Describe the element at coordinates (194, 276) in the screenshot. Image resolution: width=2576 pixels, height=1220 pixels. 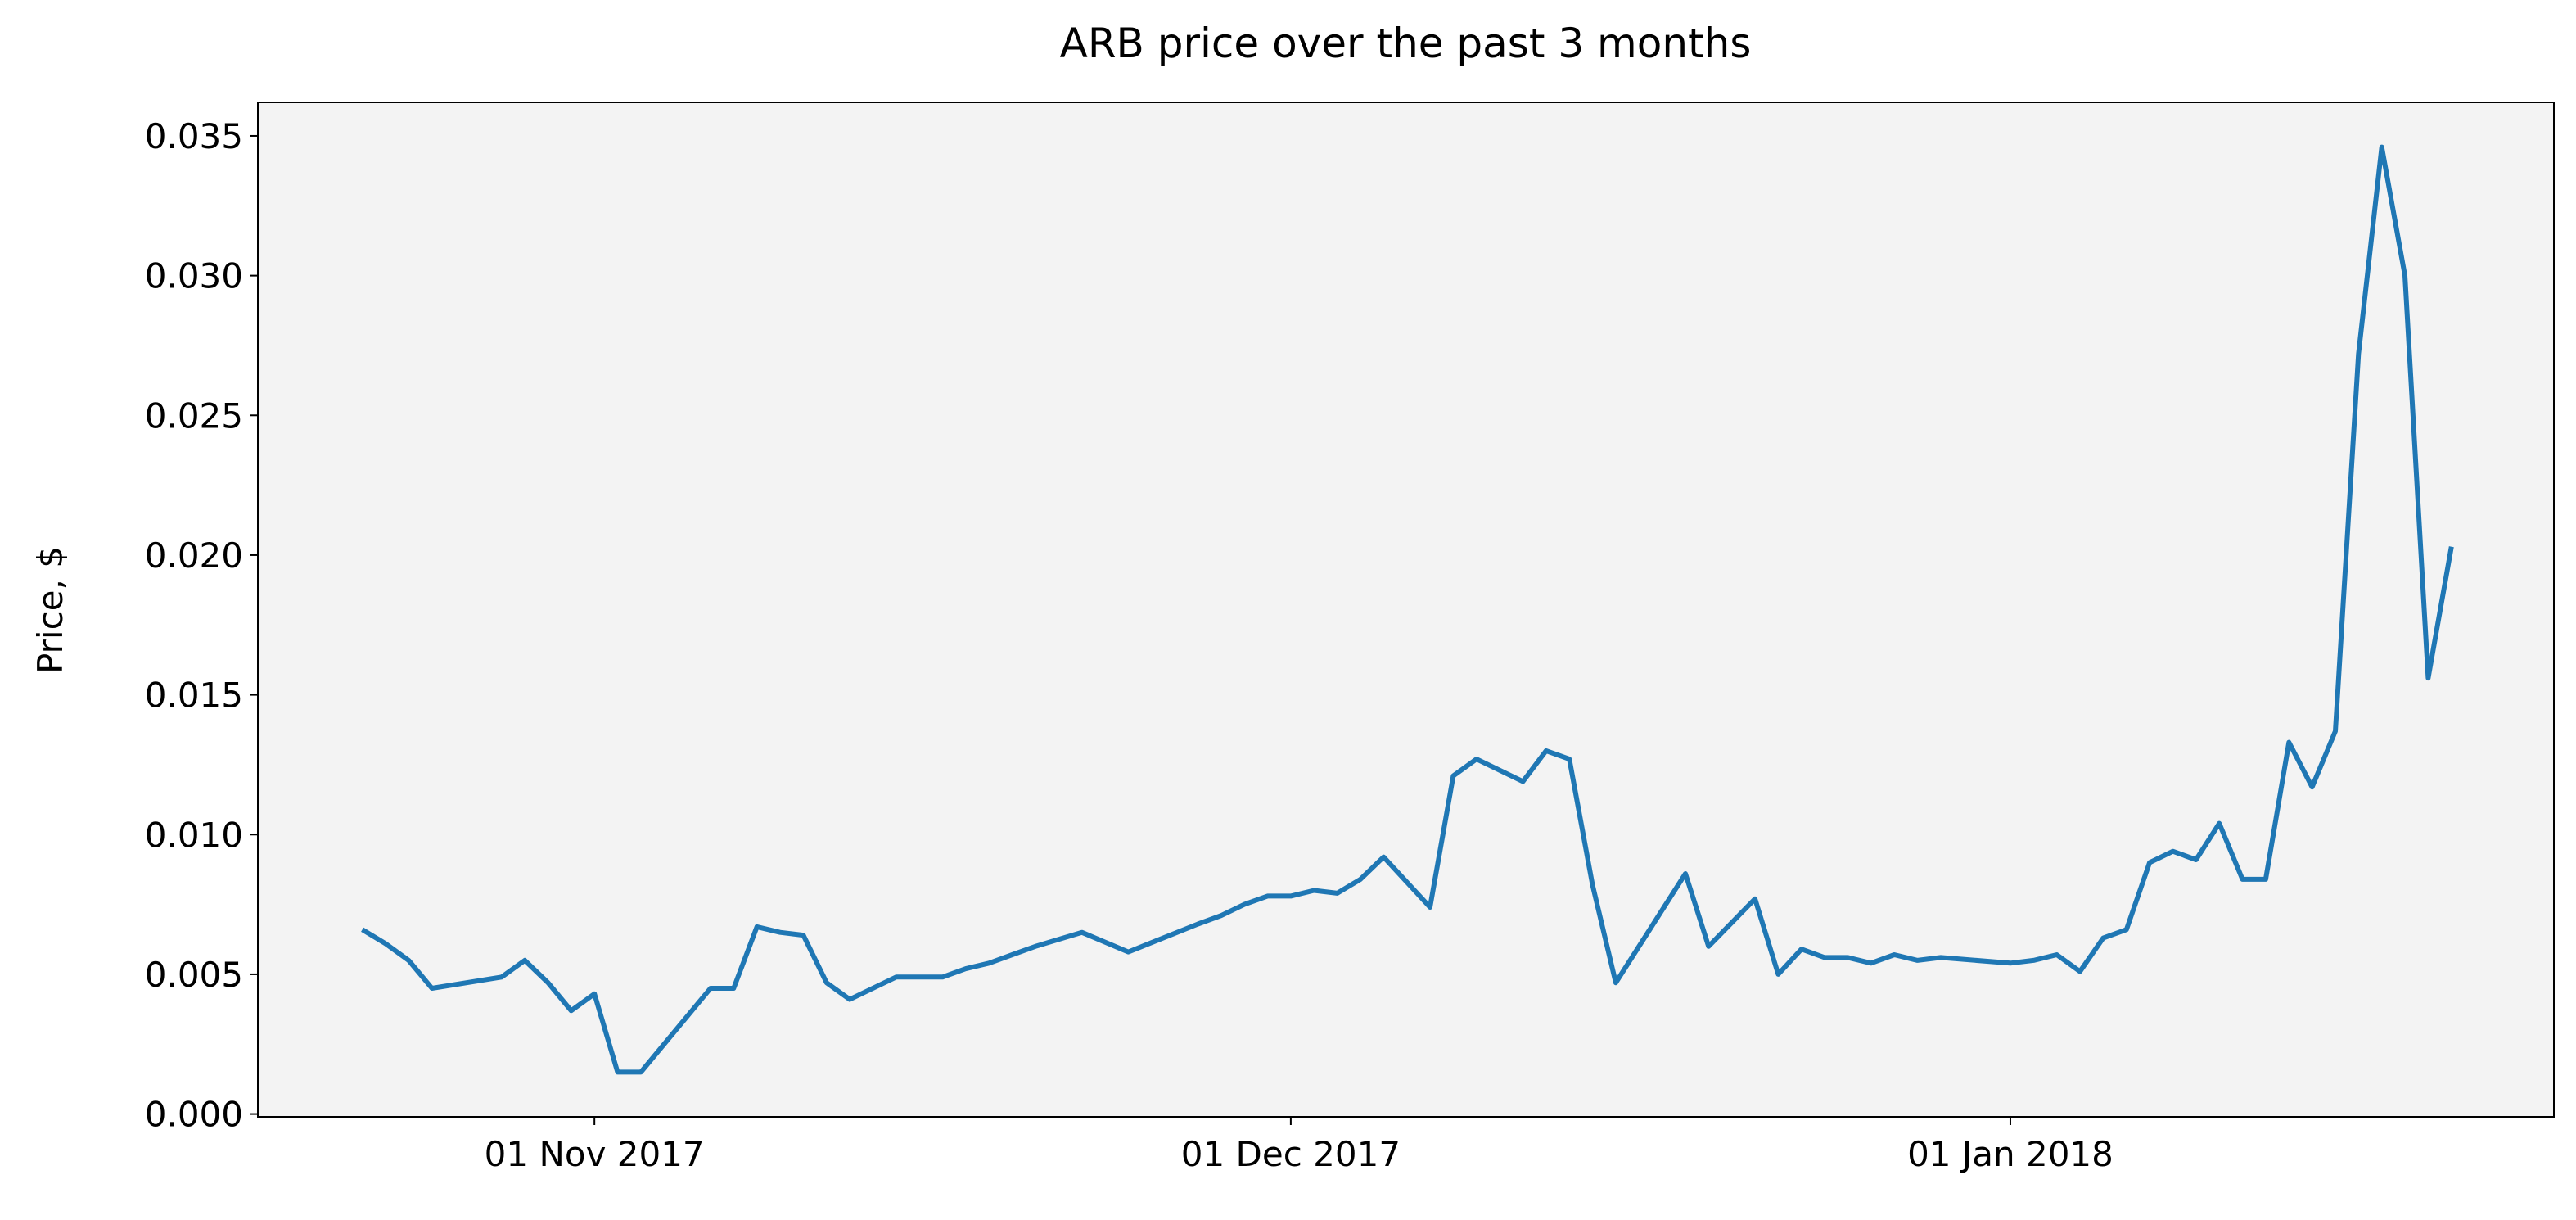
I see `y-tick-label: 0.030` at that location.